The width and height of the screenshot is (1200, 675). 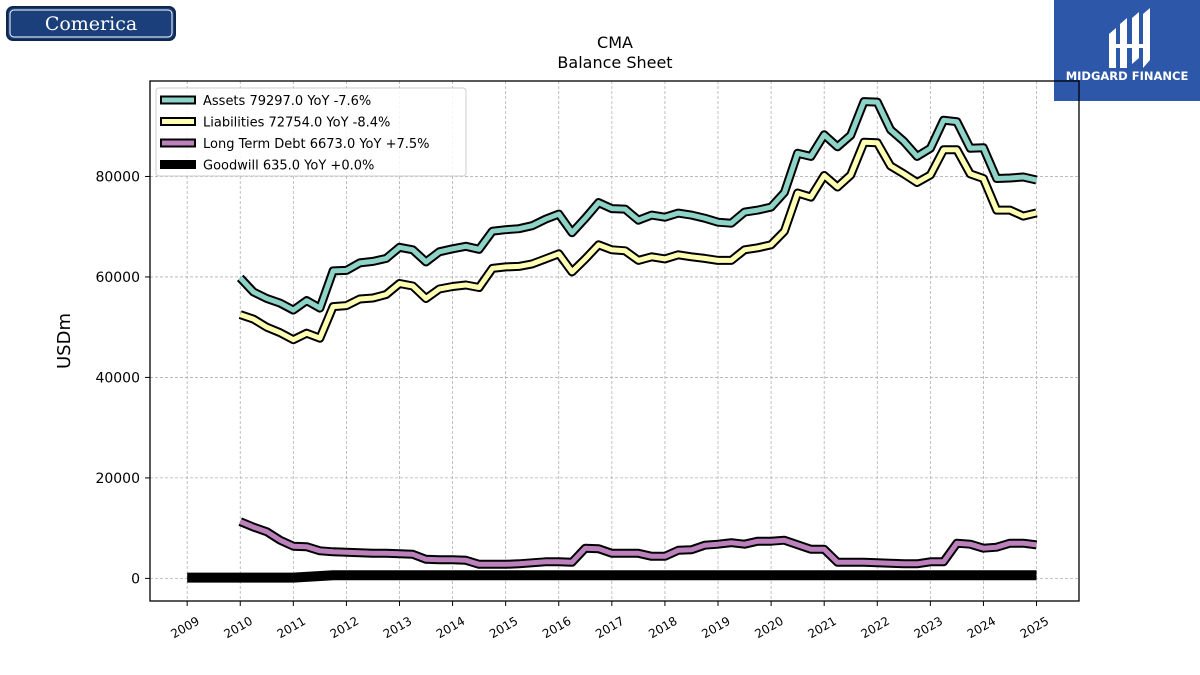 I want to click on x-tick-label: 2016, so click(x=556, y=627).